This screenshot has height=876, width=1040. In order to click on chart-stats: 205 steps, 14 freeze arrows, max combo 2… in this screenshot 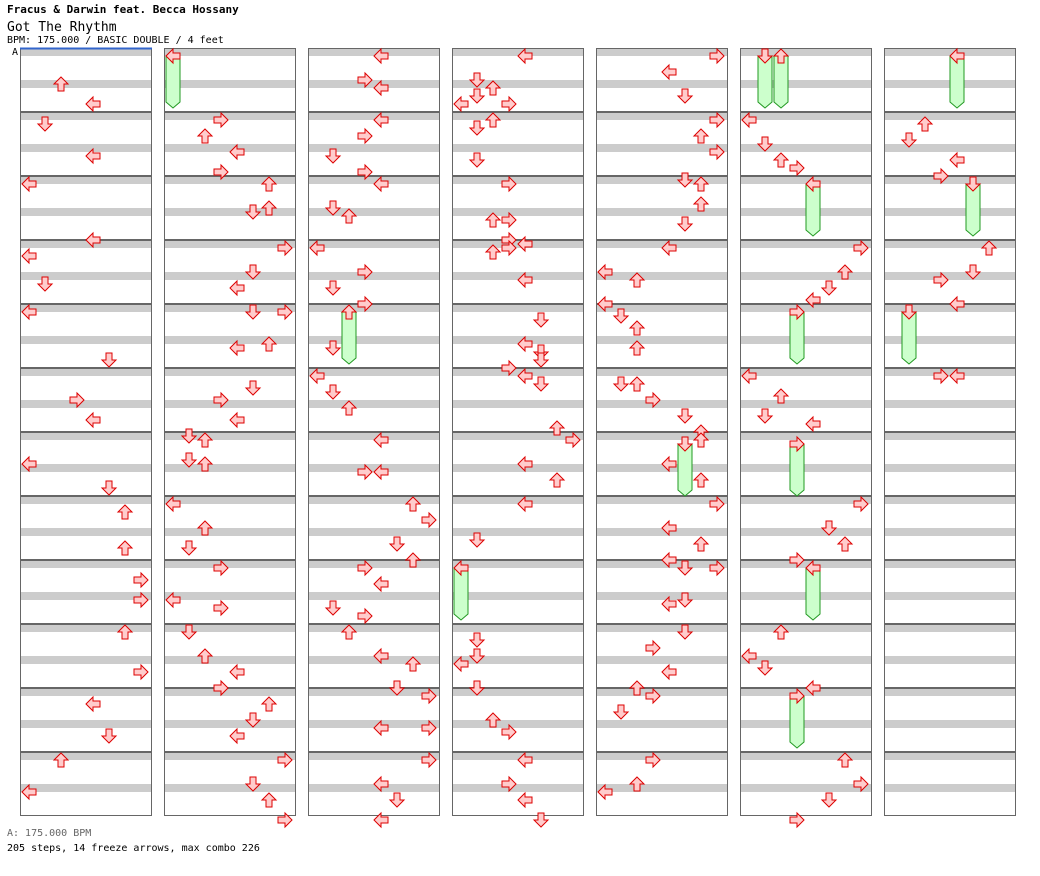, I will do `click(133, 848)`.